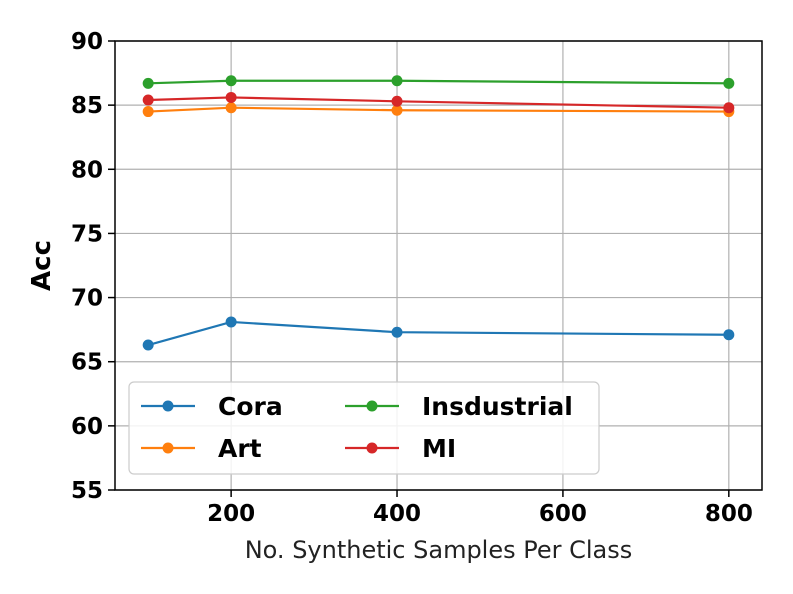  Describe the element at coordinates (480, 508) in the screenshot. I see `x-axis-ticks: 200 400 600 800` at that location.